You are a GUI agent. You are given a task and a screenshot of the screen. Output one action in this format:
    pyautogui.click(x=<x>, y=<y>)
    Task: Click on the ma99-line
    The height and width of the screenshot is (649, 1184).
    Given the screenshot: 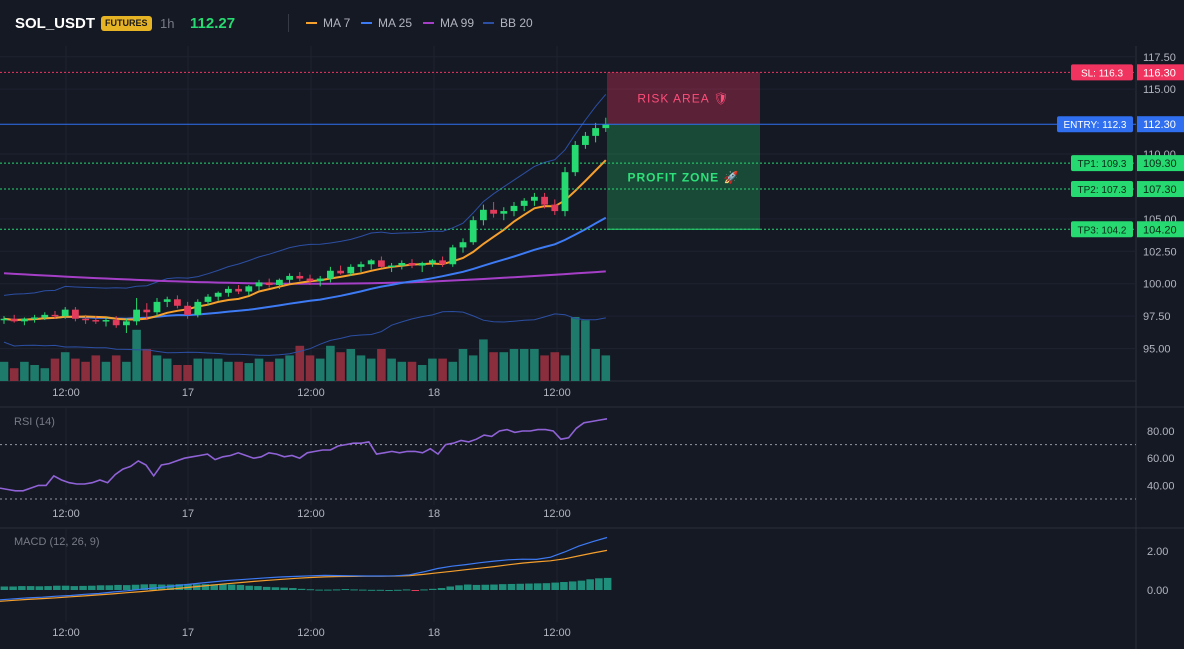 What is the action you would take?
    pyautogui.click(x=304, y=277)
    